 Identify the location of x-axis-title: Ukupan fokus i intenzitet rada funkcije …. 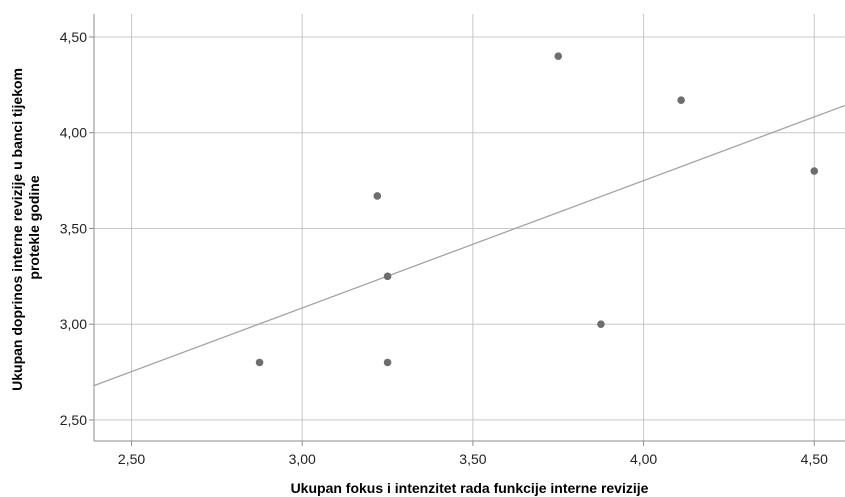
(470, 488).